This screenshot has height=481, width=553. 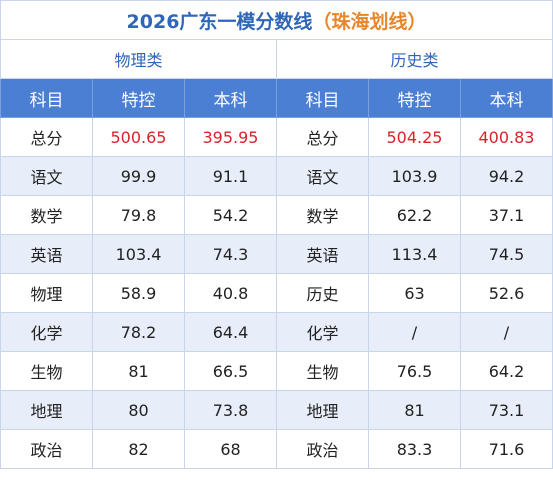 I want to click on subject-cell: 物理, so click(x=46, y=293).